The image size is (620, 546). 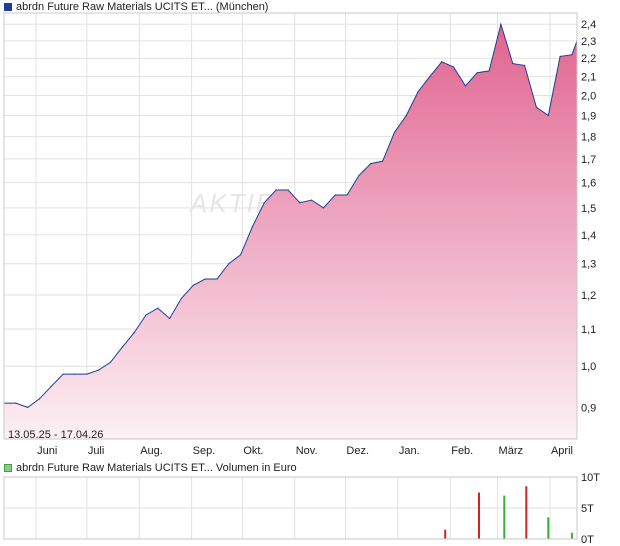 What do you see at coordinates (204, 451) in the screenshot?
I see `price-x-tick-label: Sep.` at bounding box center [204, 451].